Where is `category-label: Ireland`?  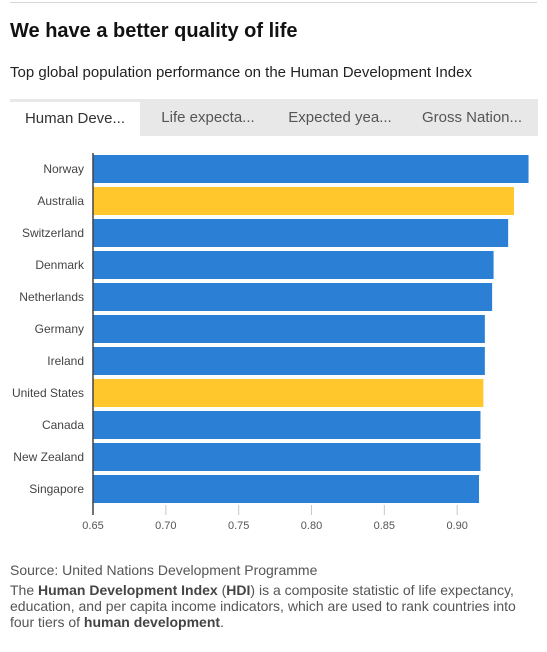 category-label: Ireland is located at coordinates (65, 361).